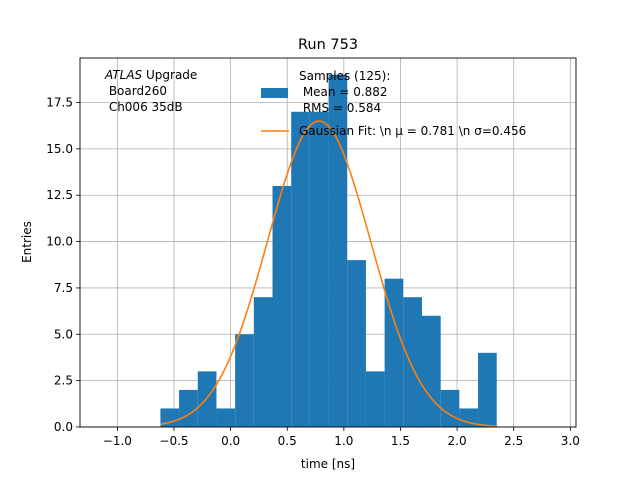  I want to click on y-tick-label-4: 10.0, so click(59, 242).